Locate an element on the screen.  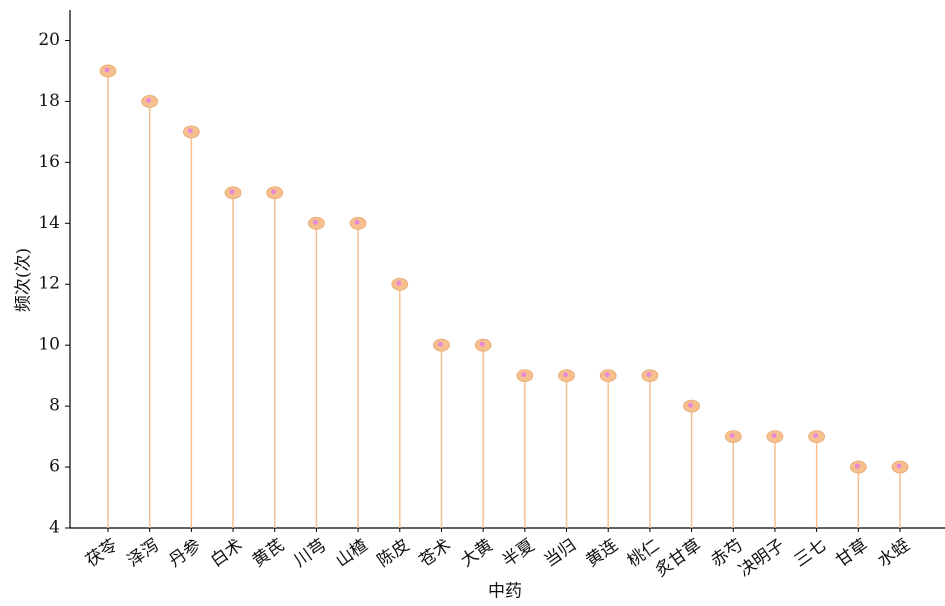
y-tick-label: 8 is located at coordinates (54, 406).